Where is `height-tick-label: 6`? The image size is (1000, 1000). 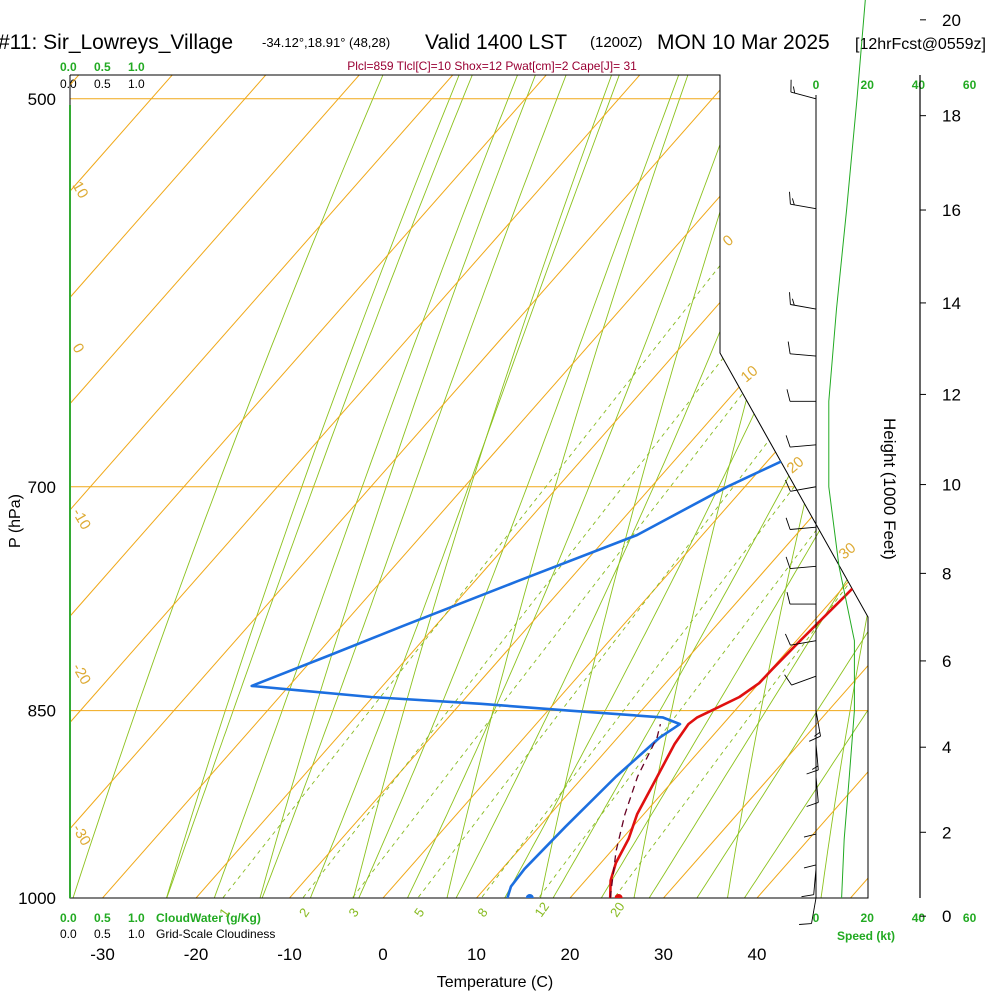
height-tick-label: 6 is located at coordinates (946, 661).